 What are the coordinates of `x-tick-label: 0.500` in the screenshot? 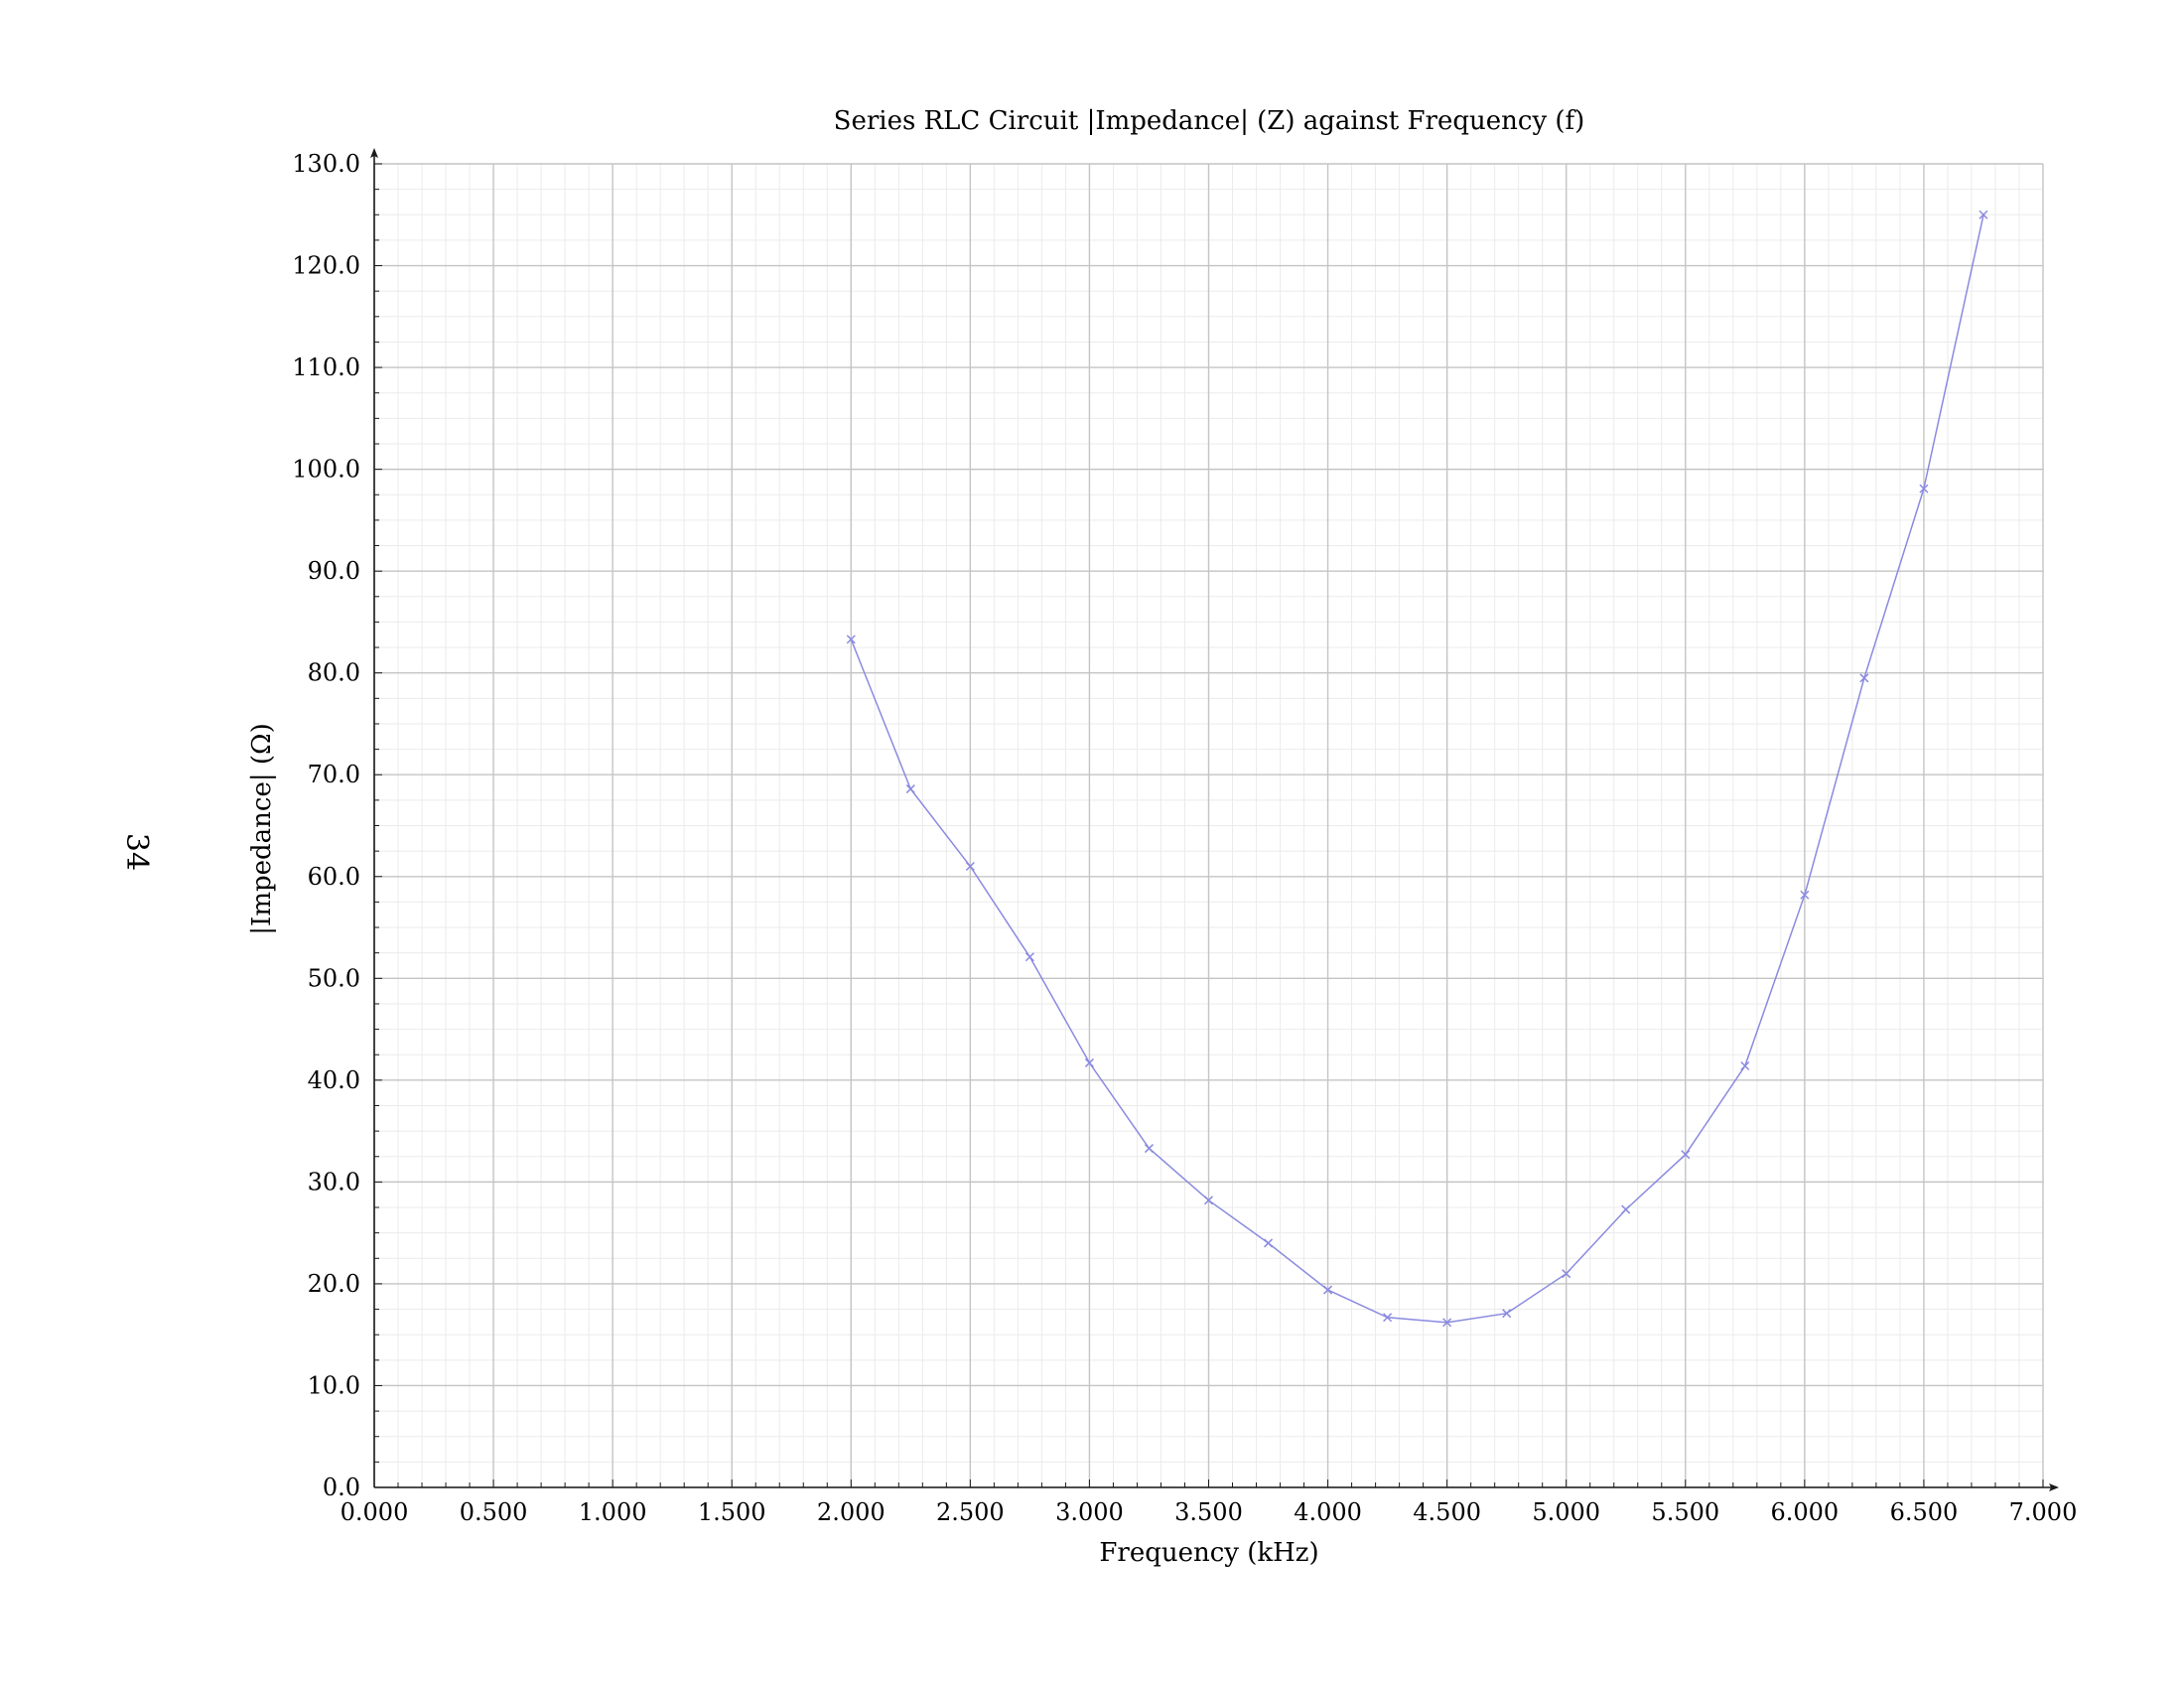 It's located at (494, 1512).